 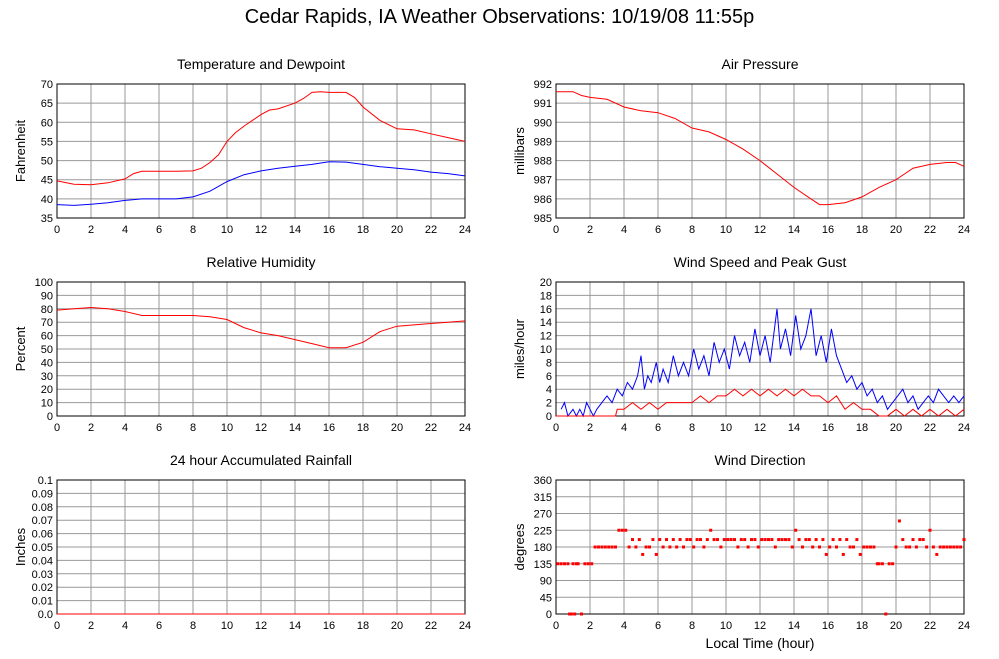 I want to click on y-axis-label: miles/hour, so click(x=519, y=348).